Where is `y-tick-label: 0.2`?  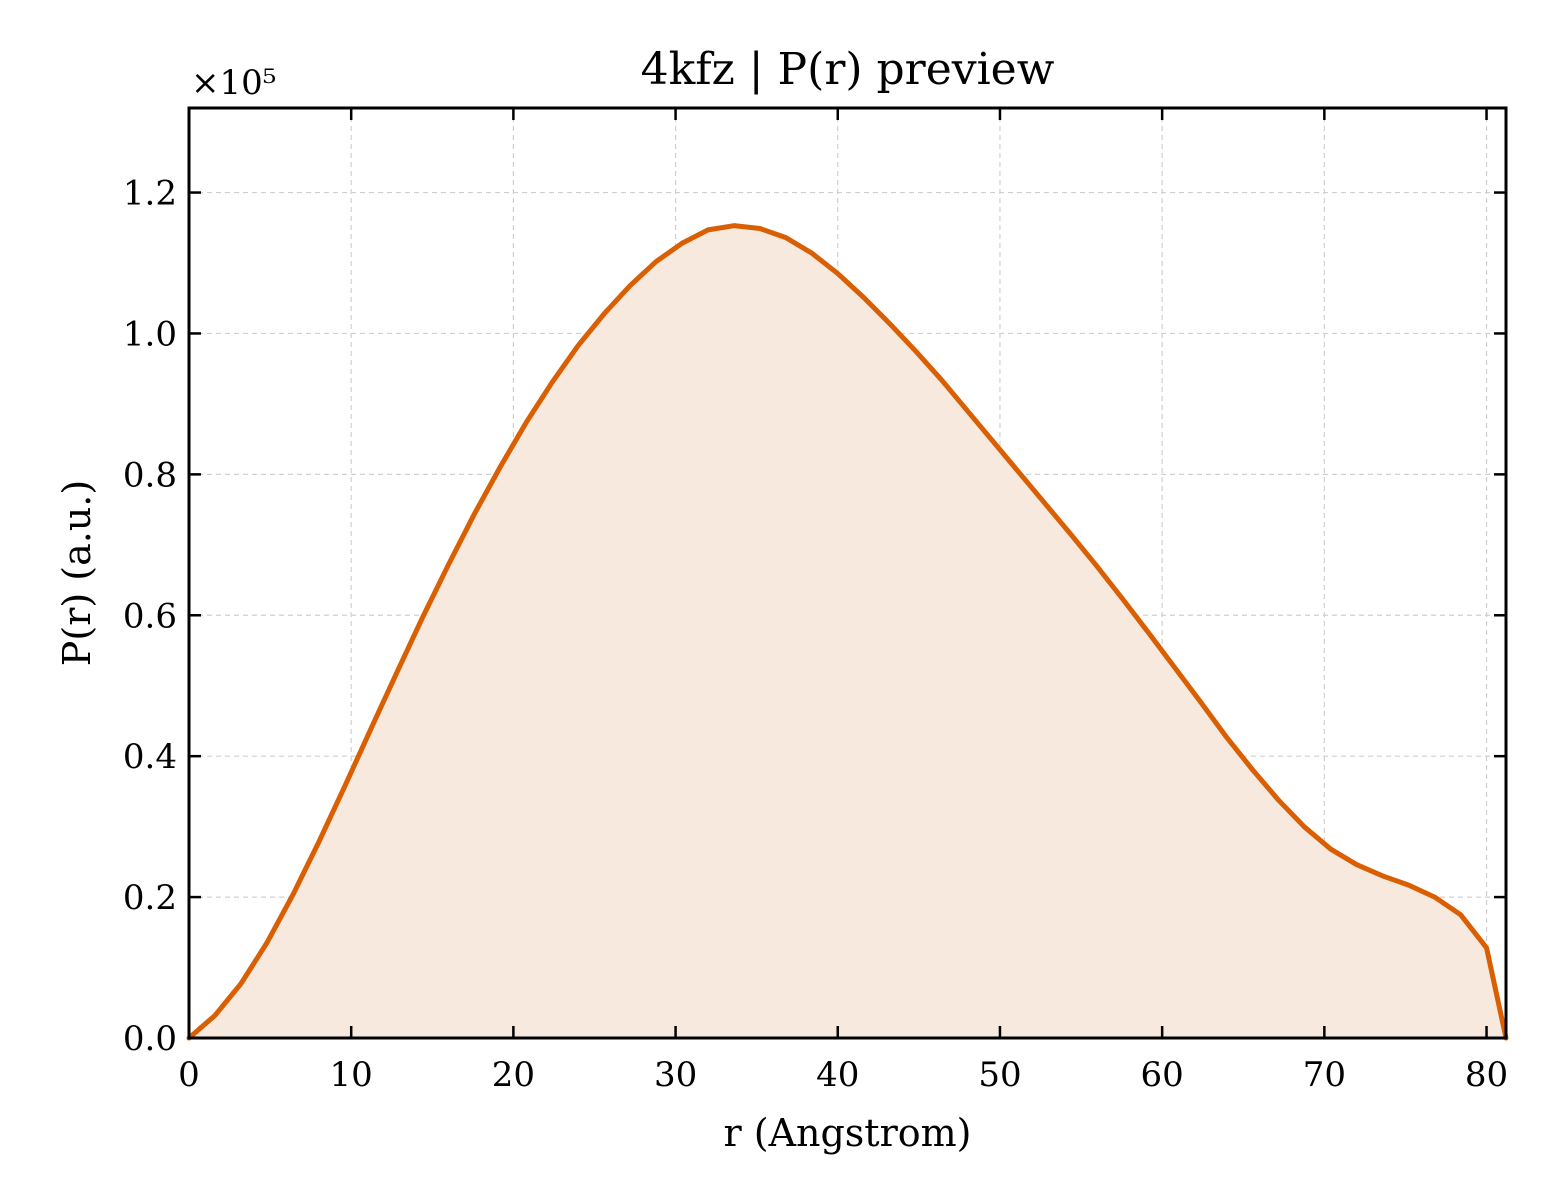
y-tick-label: 0.2 is located at coordinates (150, 898).